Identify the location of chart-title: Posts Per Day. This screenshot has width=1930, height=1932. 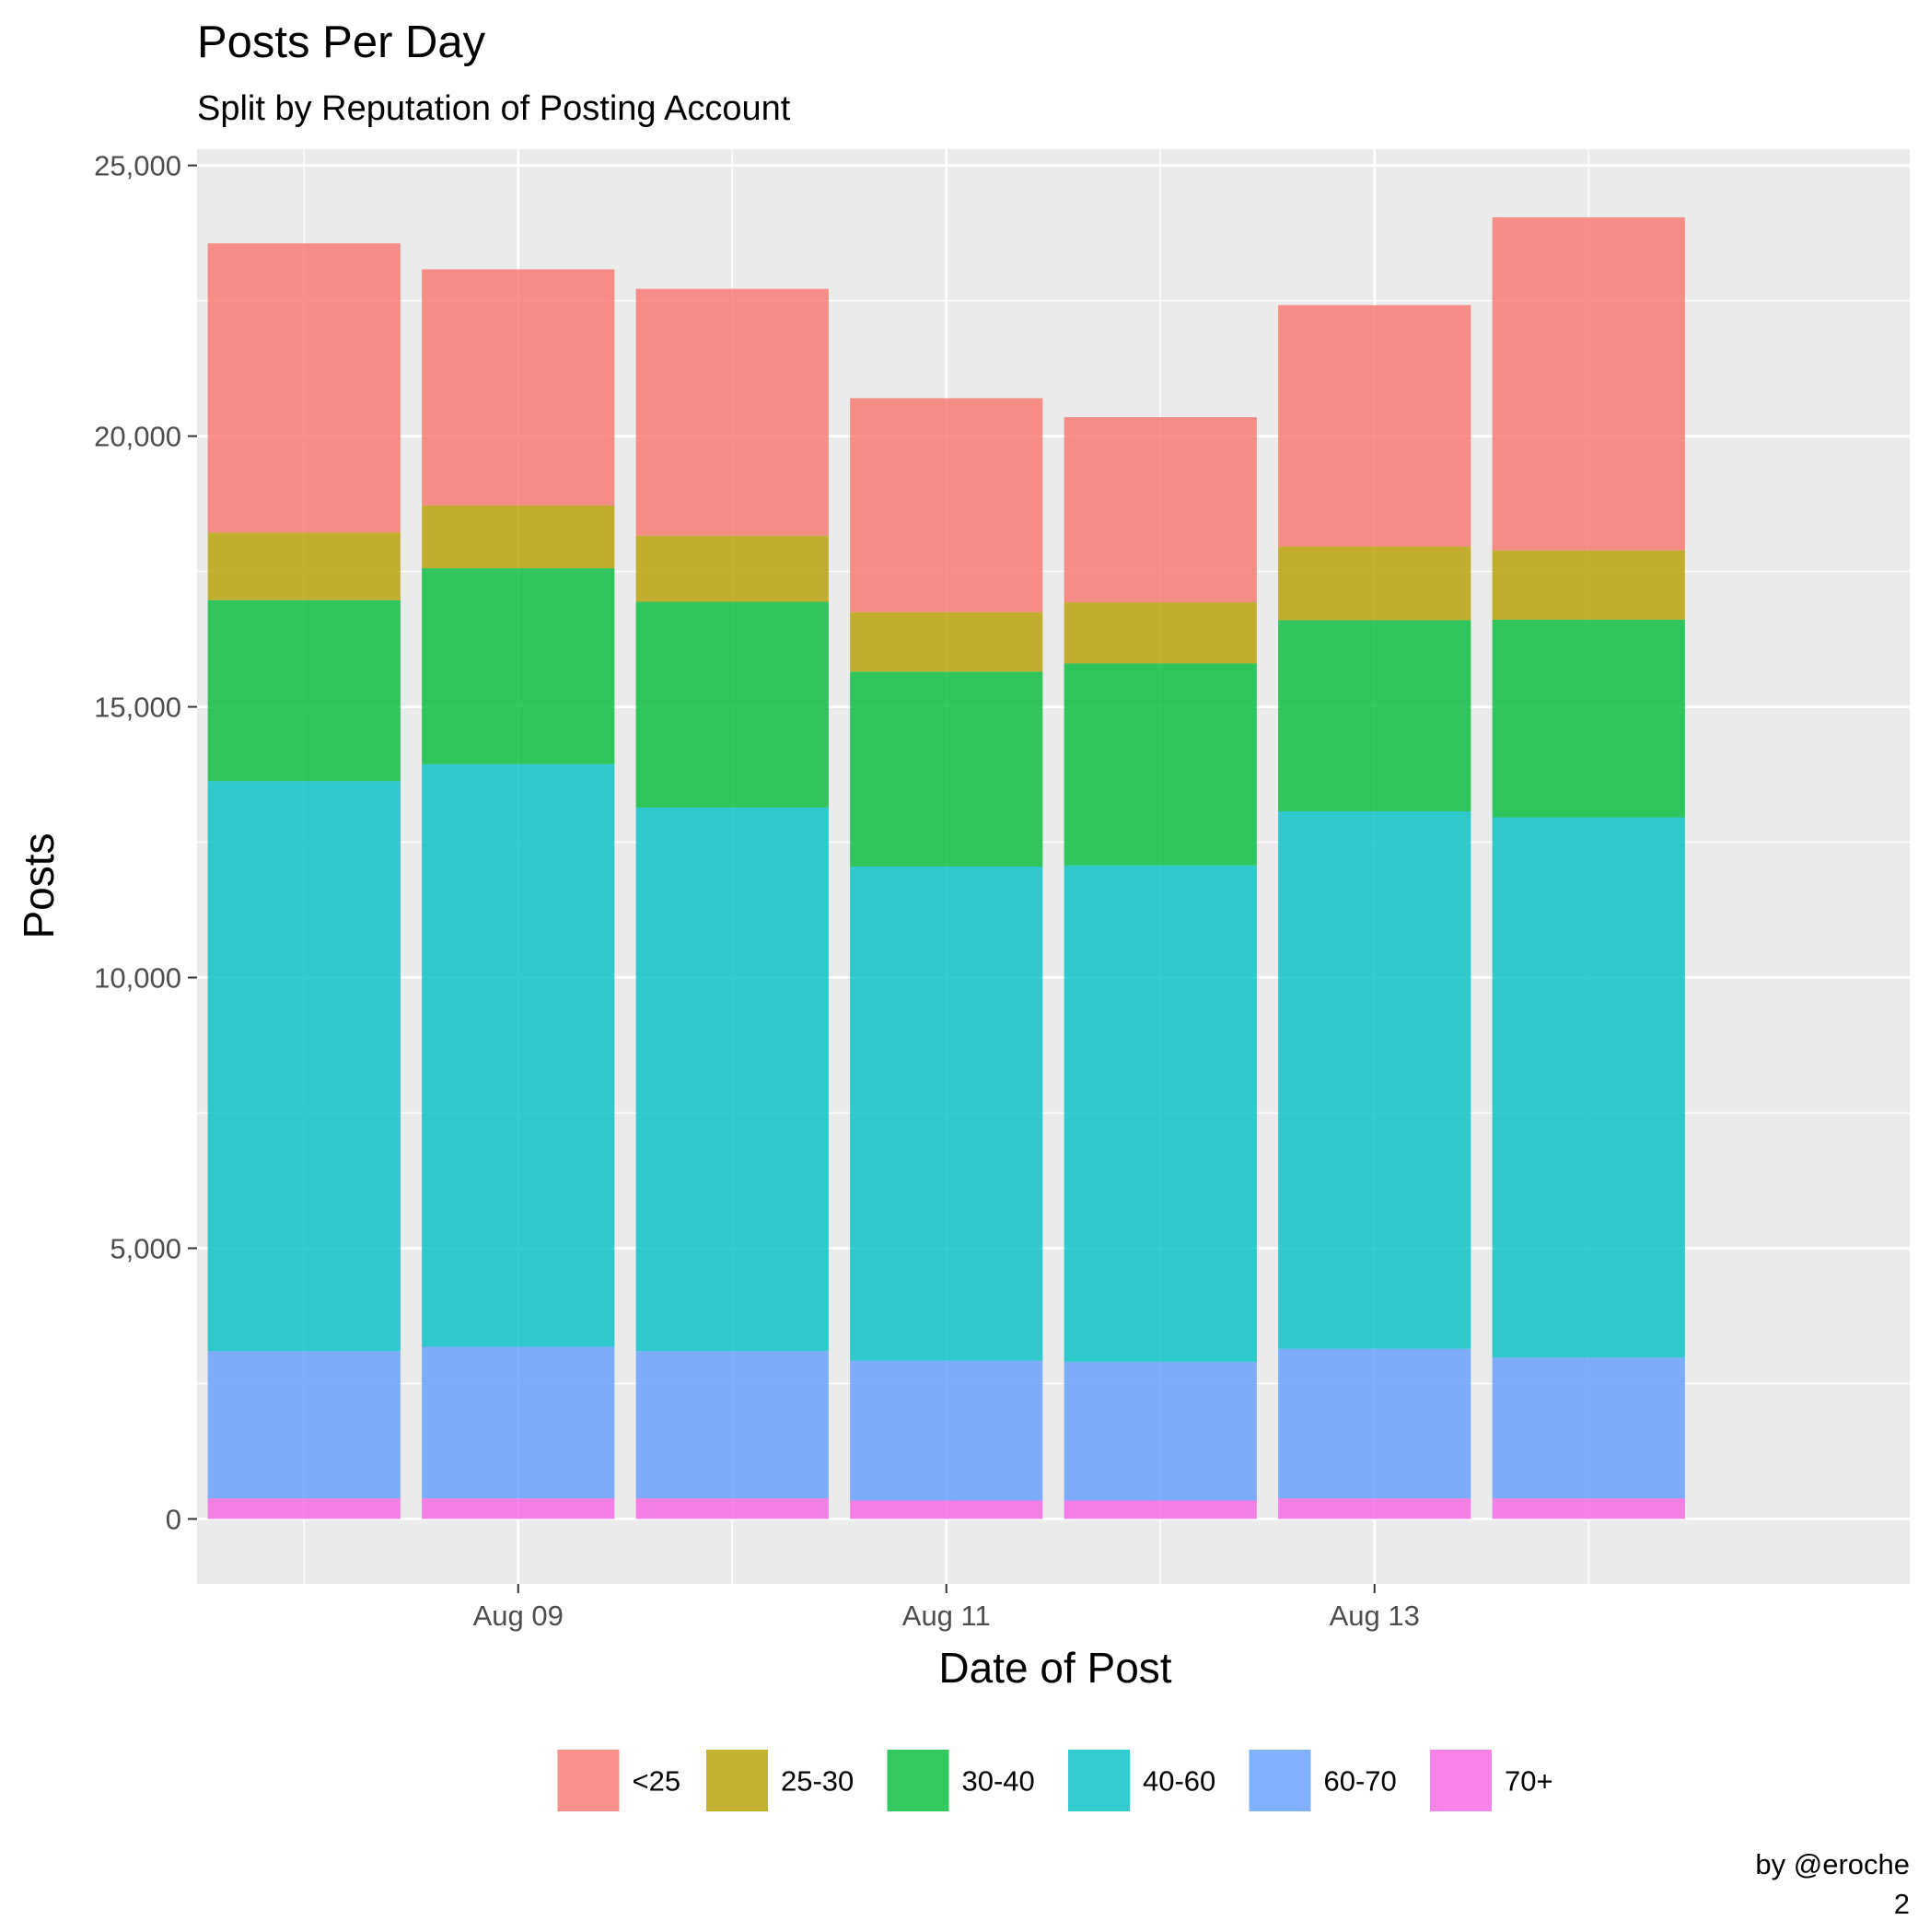
(341, 42).